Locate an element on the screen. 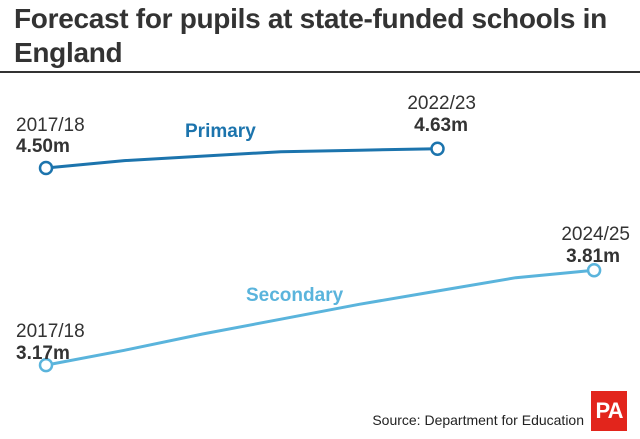 Image resolution: width=640 pixels, height=439 pixels. secondary-end-year-label: 2024/25 is located at coordinates (595, 234).